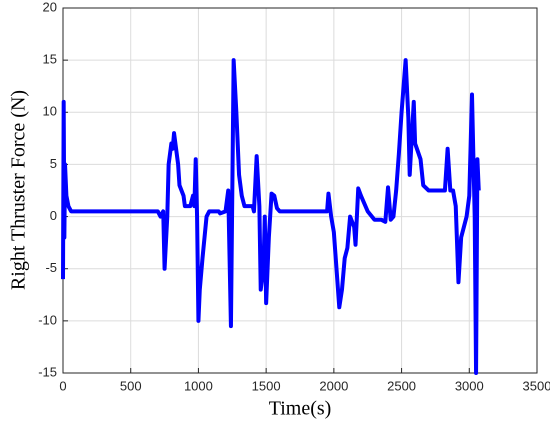 The height and width of the screenshot is (429, 550). What do you see at coordinates (50, 7) in the screenshot?
I see `y-tick-label: 20` at bounding box center [50, 7].